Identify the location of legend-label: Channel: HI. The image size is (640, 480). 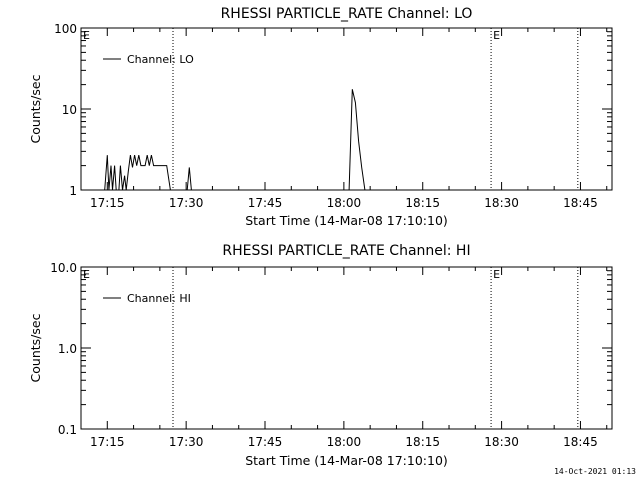
(159, 298).